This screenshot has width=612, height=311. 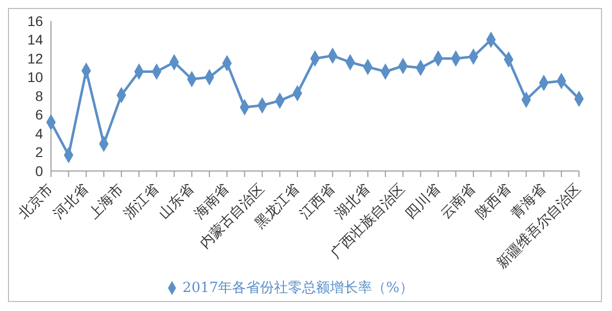 What do you see at coordinates (298, 288) in the screenshot?
I see `legend-label: 2017年各省份社零总额增长率（%）` at bounding box center [298, 288].